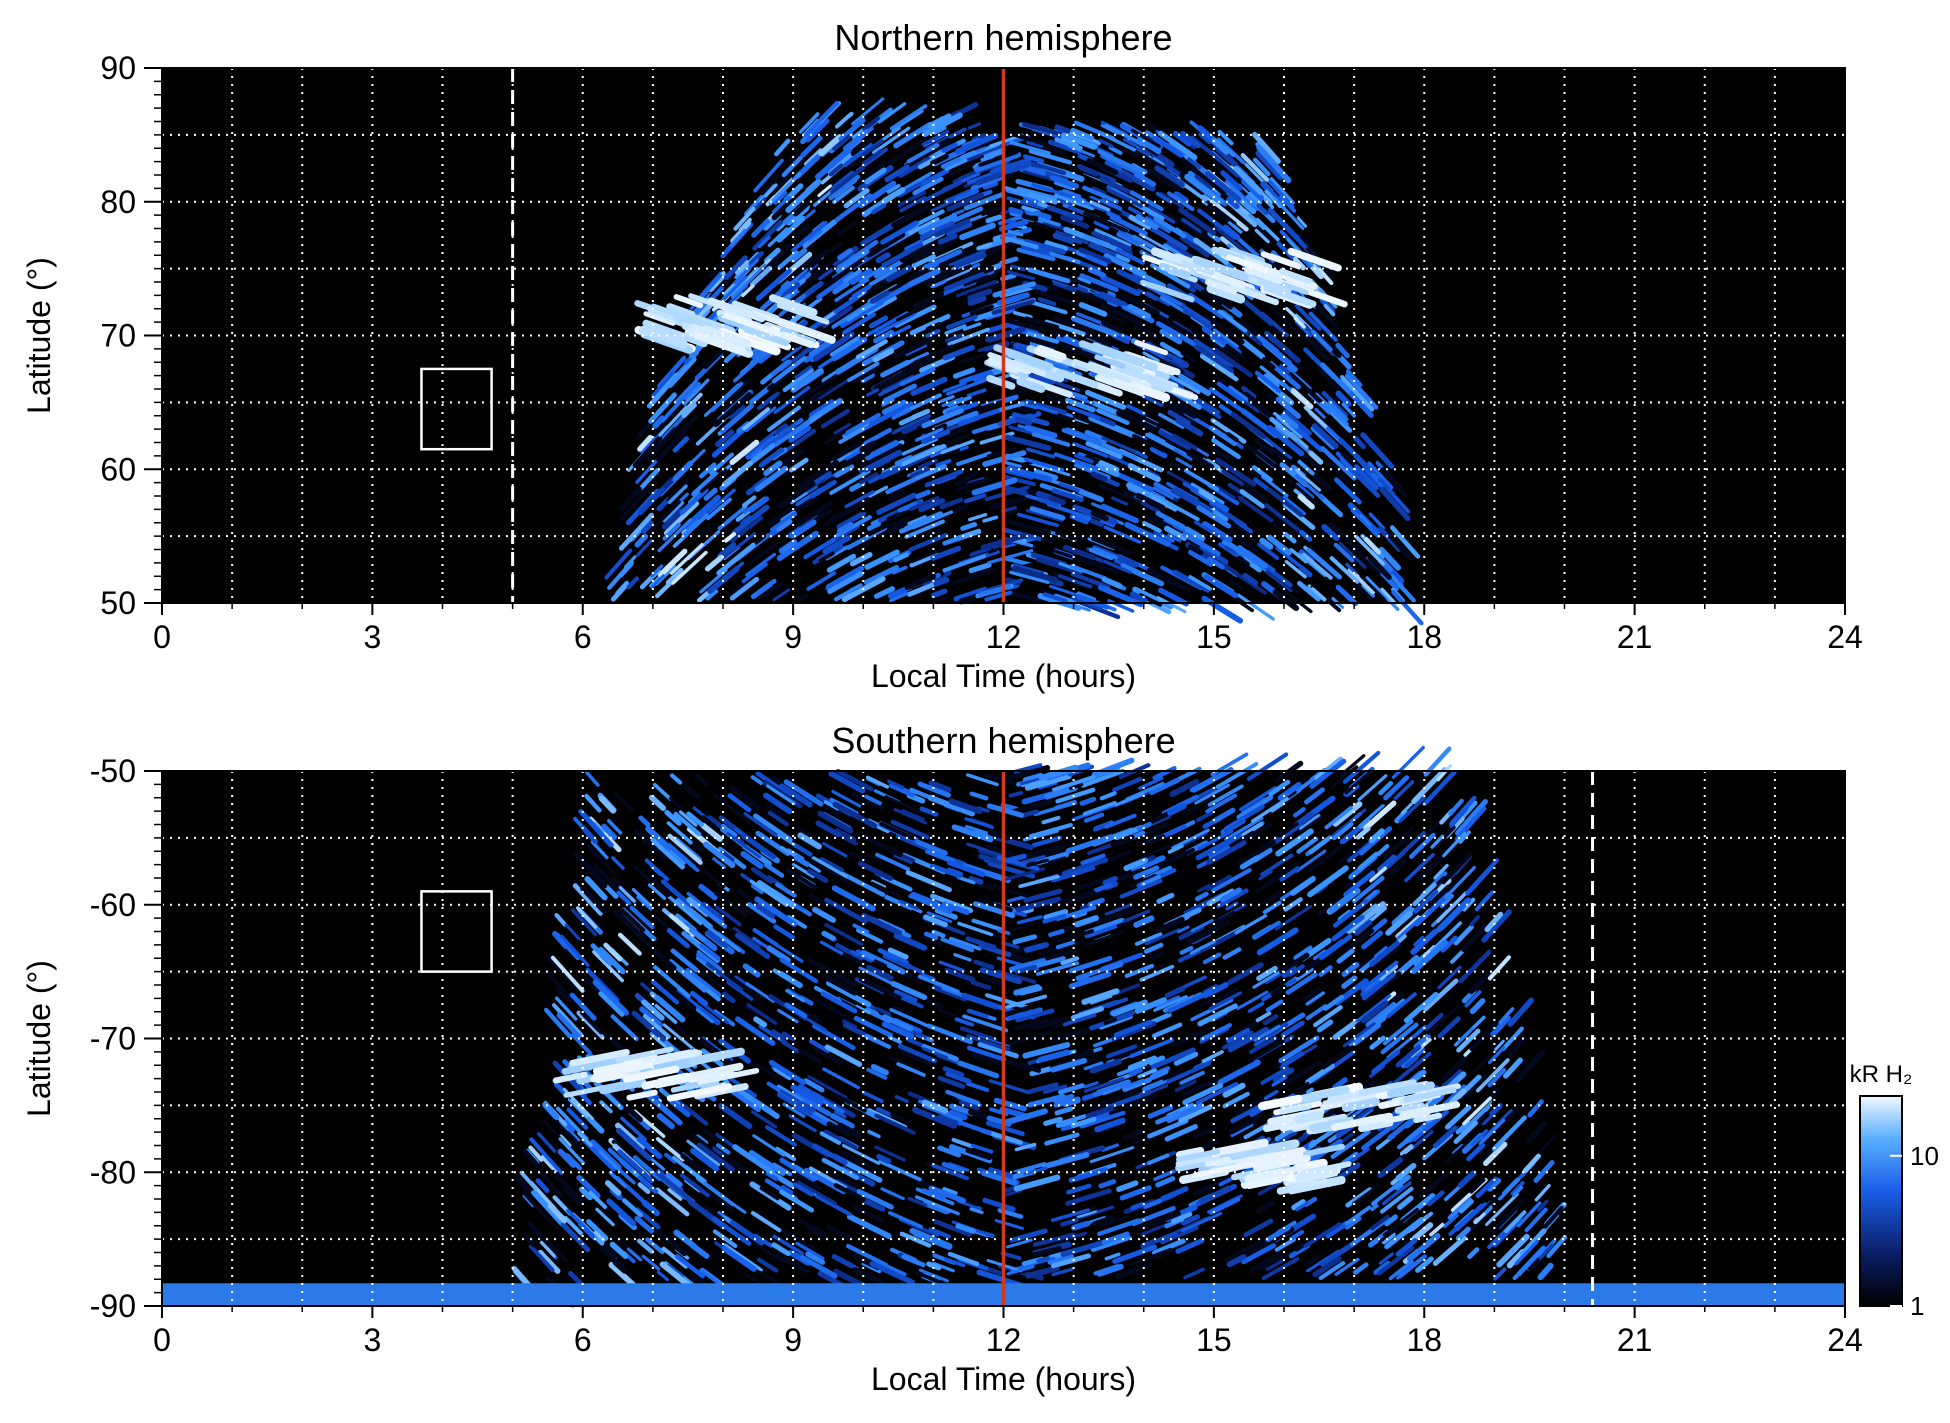 The image size is (1950, 1423). What do you see at coordinates (1003, 676) in the screenshot?
I see `north-xlabel: Local Time (hours)` at bounding box center [1003, 676].